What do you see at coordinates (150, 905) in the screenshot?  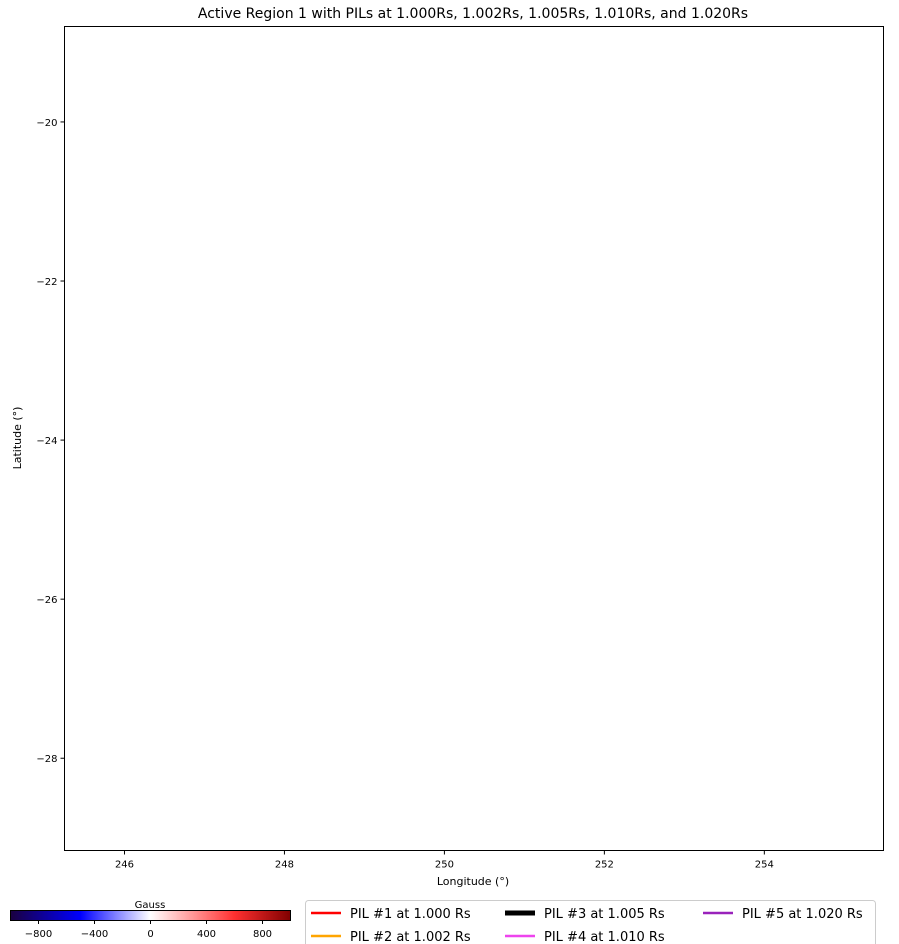 I see `colorbar-label: Gauss` at bounding box center [150, 905].